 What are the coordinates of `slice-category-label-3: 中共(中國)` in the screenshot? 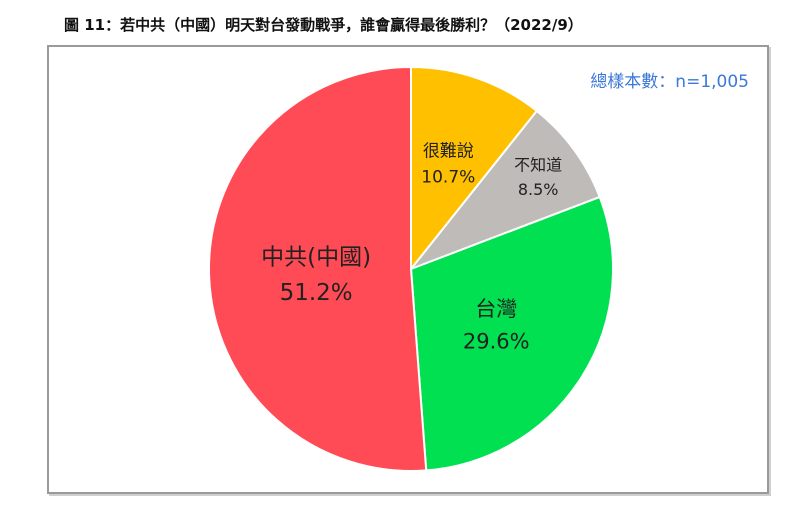 It's located at (316, 258).